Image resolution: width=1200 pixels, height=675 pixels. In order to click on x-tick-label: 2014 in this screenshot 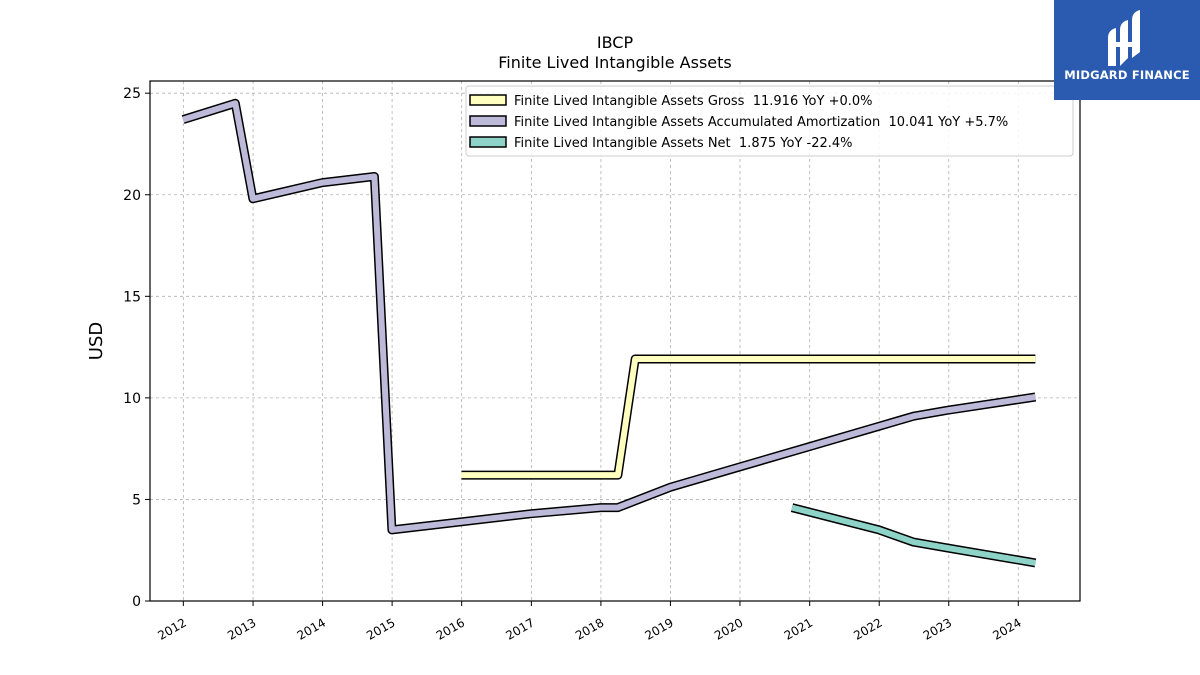, I will do `click(311, 628)`.